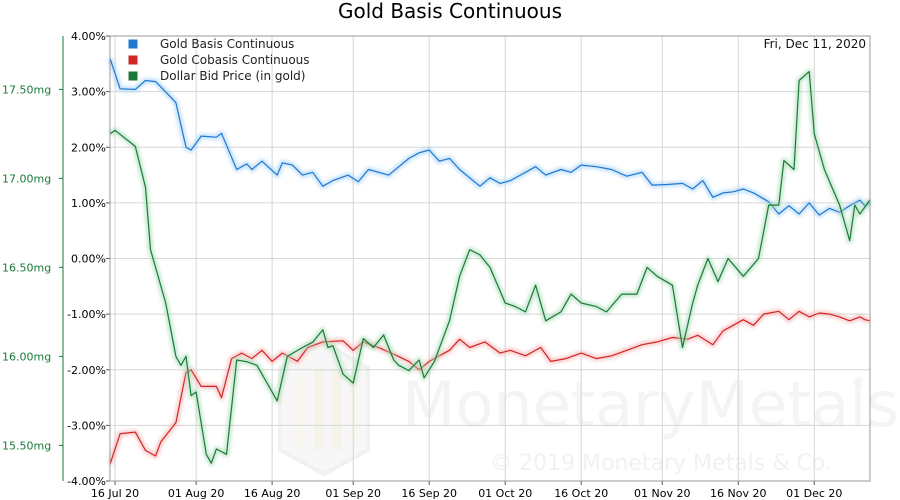  Describe the element at coordinates (88, 36) in the screenshot. I see `left-axis-tick-label: 4.00%` at that location.